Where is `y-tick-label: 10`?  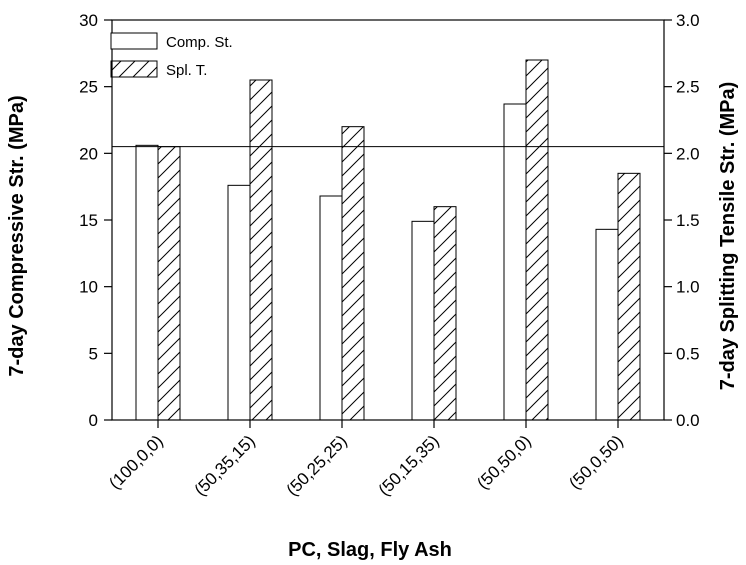 y-tick-label: 10 is located at coordinates (88, 287).